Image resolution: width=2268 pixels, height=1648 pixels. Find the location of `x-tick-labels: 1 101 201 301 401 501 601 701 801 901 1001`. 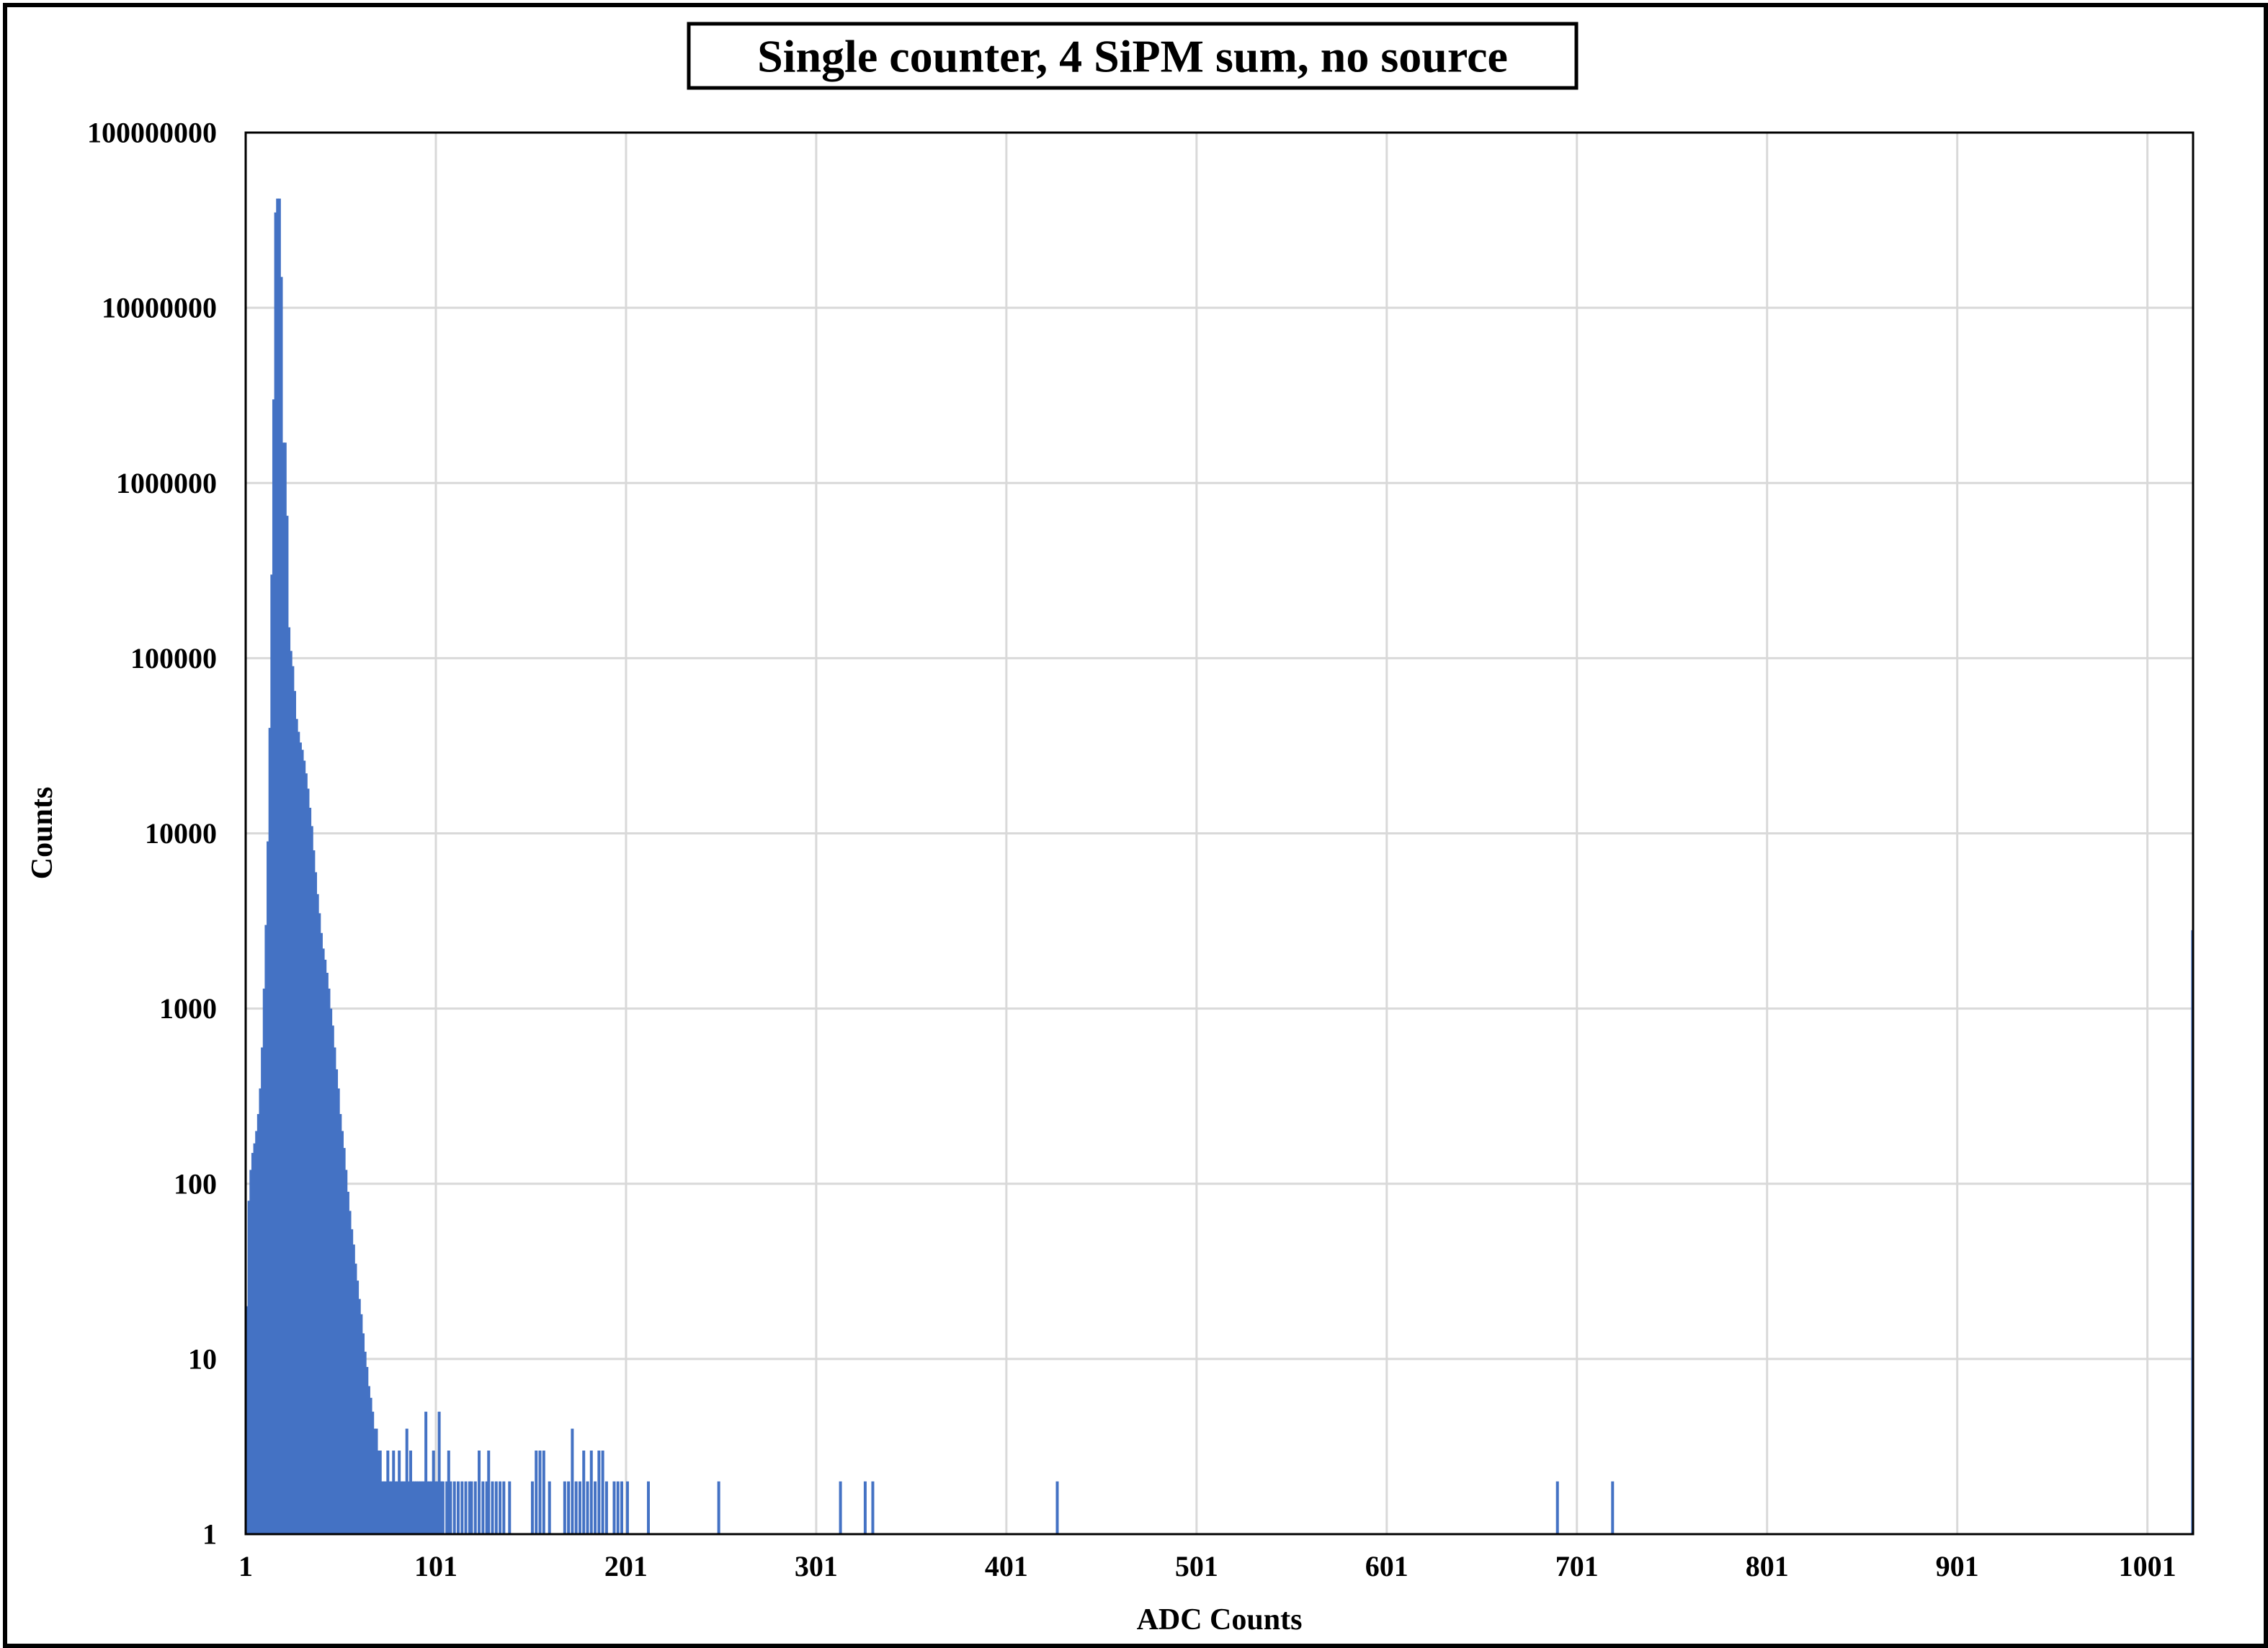

x-tick-labels: 1 101 201 301 401 501 601 701 801 901 1001 is located at coordinates (1207, 1566).